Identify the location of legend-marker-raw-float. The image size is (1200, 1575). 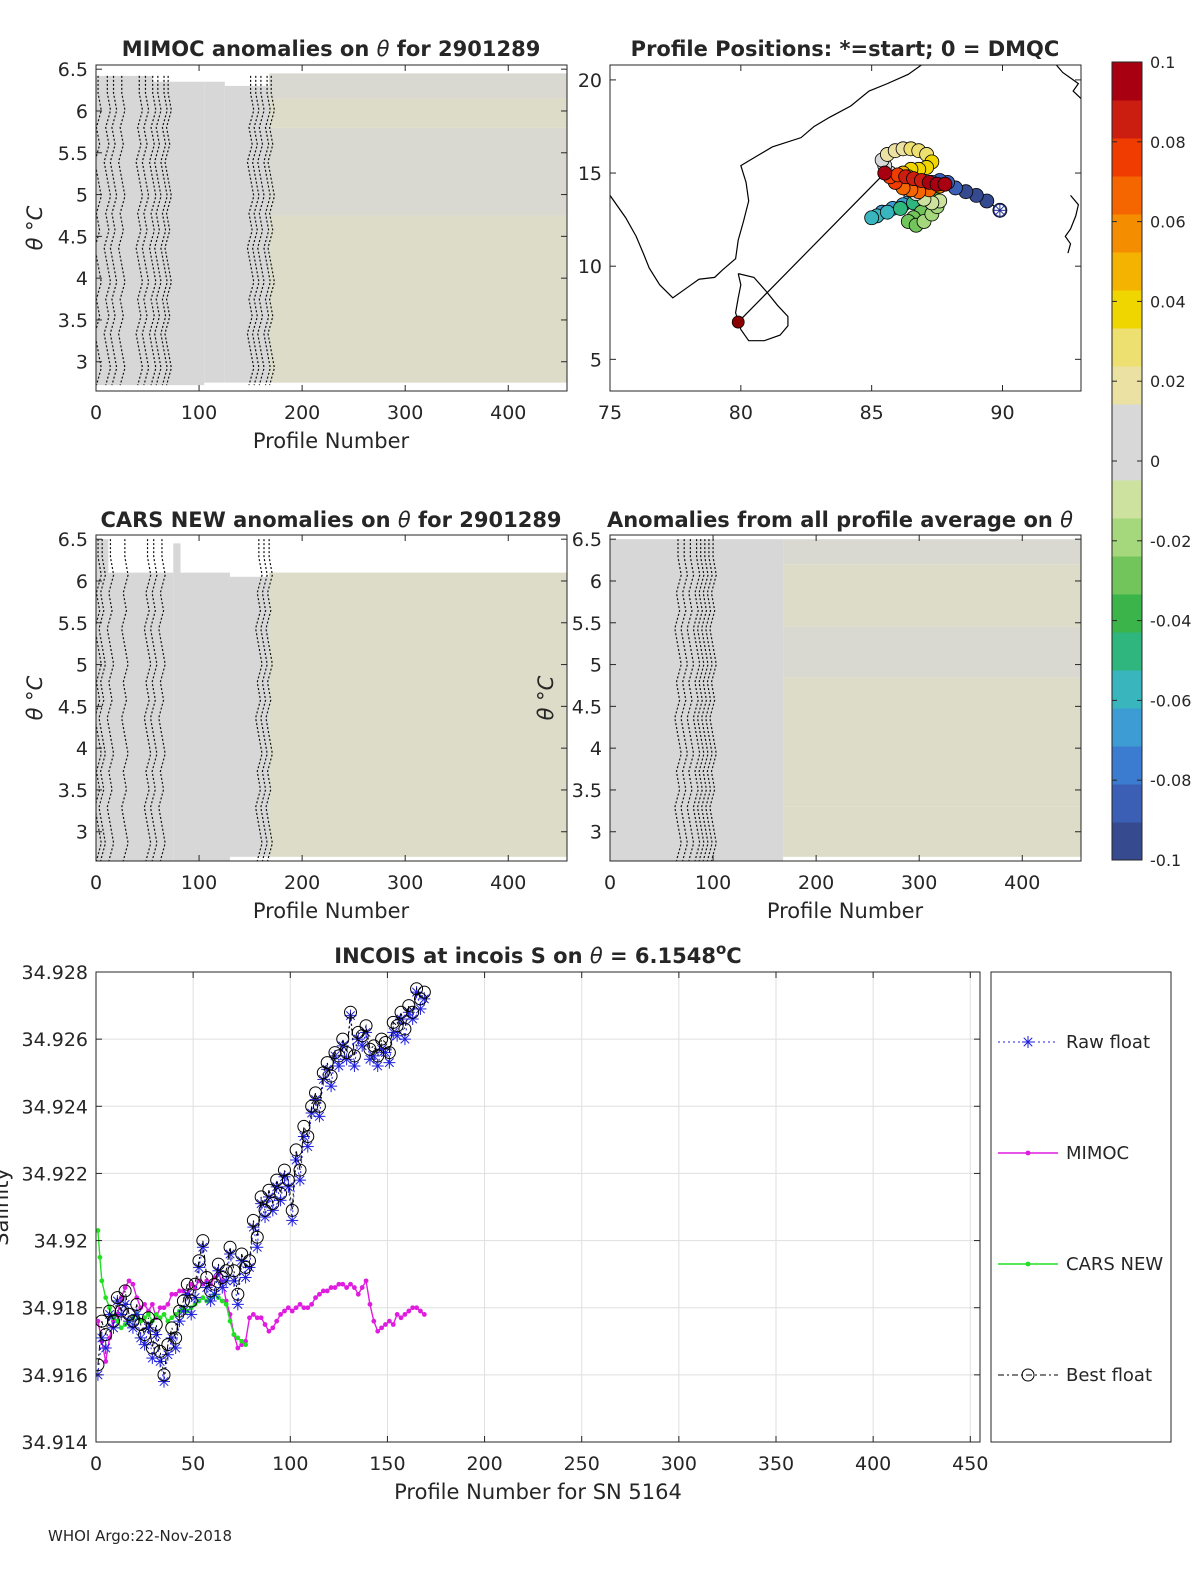
(1028, 1042).